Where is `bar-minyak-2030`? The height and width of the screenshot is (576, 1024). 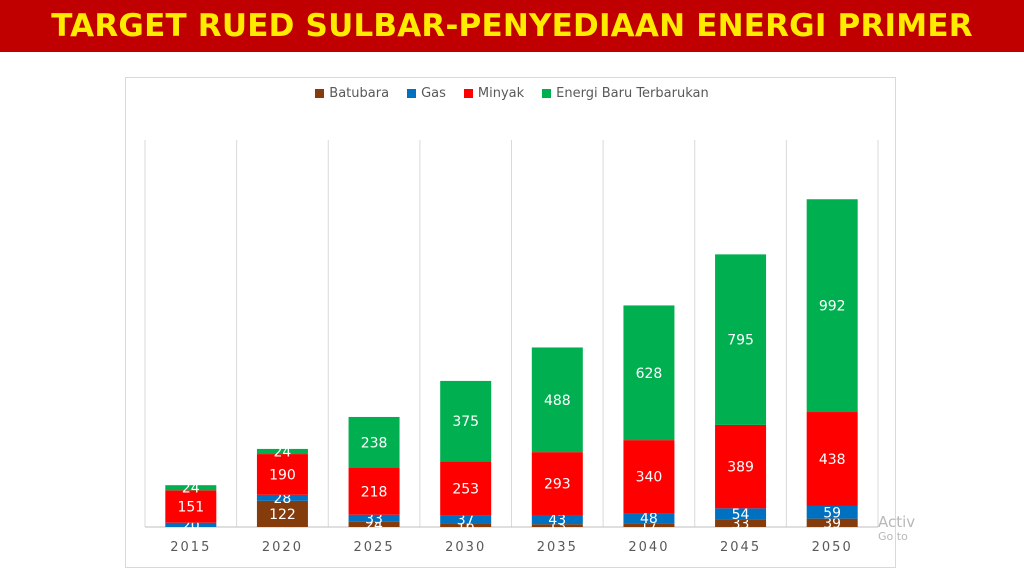
bar-minyak-2030 is located at coordinates (466, 488).